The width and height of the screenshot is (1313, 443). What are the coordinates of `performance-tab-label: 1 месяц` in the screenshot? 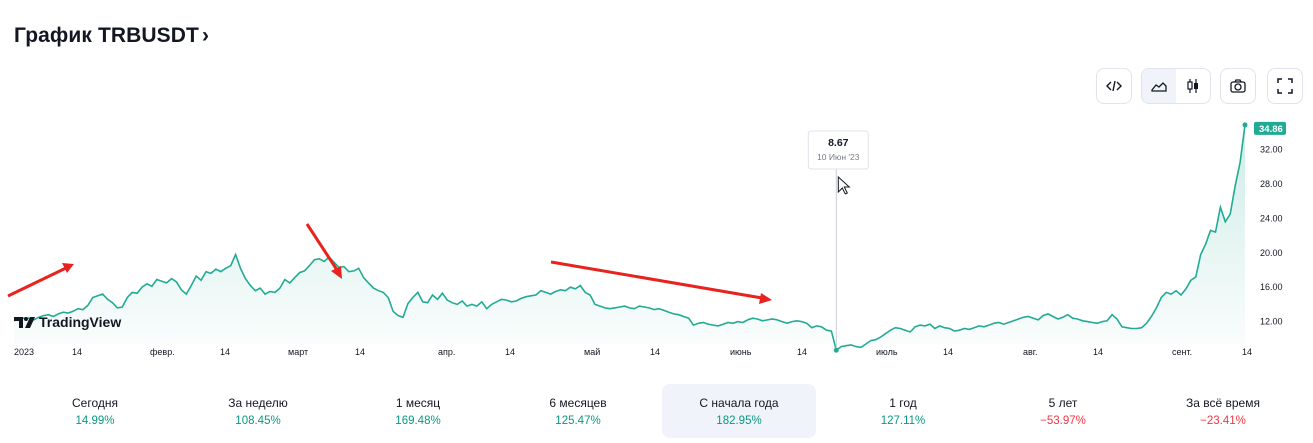 It's located at (418, 402).